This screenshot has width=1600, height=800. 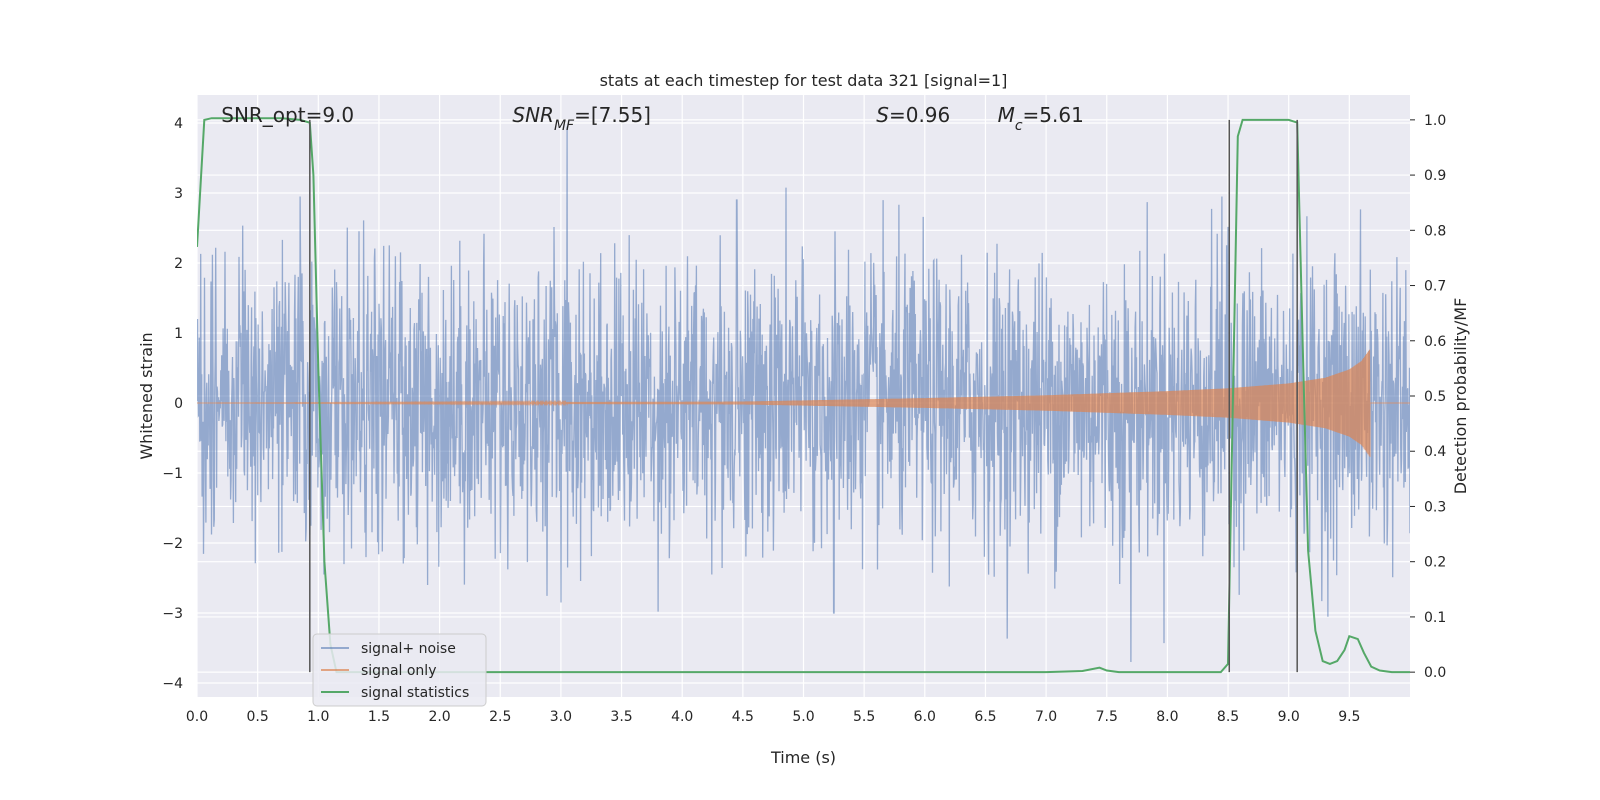 What do you see at coordinates (561, 717) in the screenshot?
I see `x-tick-label: 3.0` at bounding box center [561, 717].